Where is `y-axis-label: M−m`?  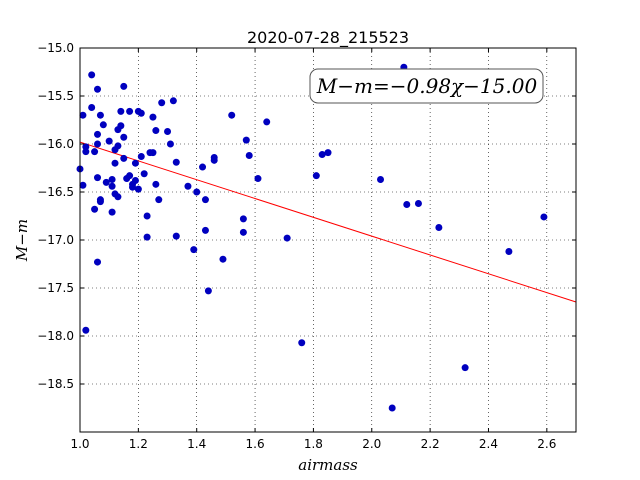
y-axis-label: M−m is located at coordinates (22, 240).